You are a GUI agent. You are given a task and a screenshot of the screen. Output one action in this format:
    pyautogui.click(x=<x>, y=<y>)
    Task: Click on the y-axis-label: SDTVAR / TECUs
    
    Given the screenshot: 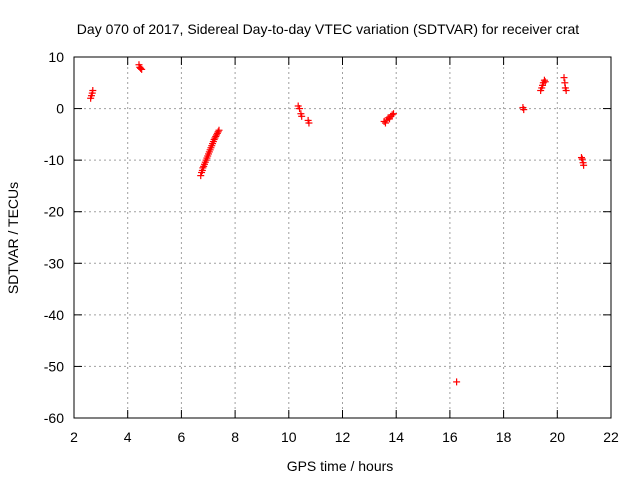 What is the action you would take?
    pyautogui.click(x=13, y=238)
    